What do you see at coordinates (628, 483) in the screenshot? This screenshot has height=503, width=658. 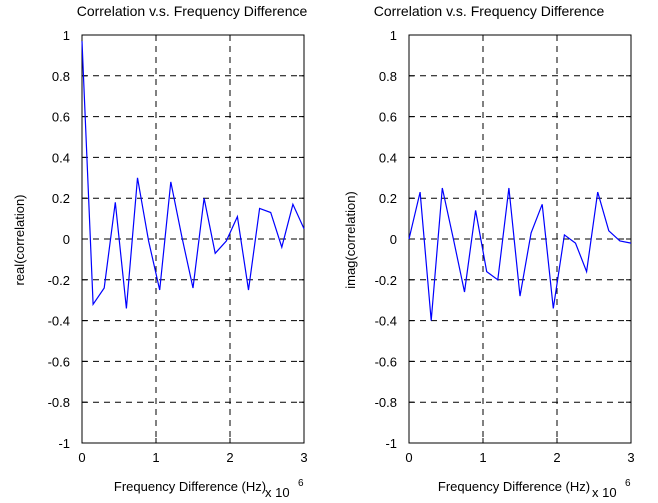 I see `x-exponent-power-imag: 6` at bounding box center [628, 483].